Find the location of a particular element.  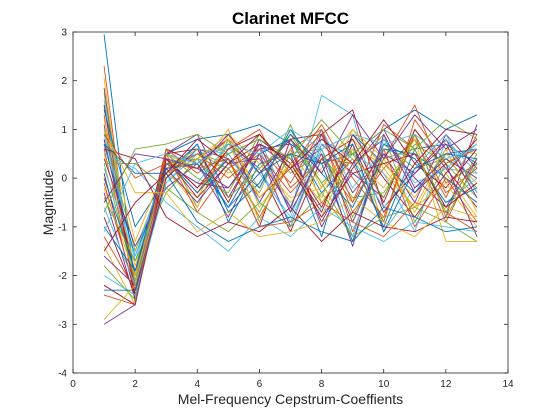

y-tick-label: -1 is located at coordinates (62, 227).